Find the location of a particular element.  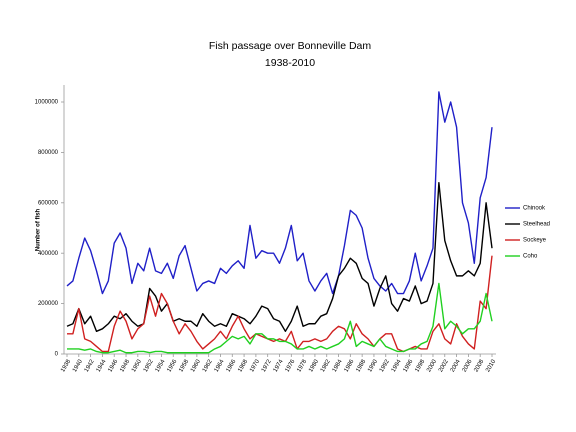

x-tick-label: 1946 is located at coordinates (113, 365).